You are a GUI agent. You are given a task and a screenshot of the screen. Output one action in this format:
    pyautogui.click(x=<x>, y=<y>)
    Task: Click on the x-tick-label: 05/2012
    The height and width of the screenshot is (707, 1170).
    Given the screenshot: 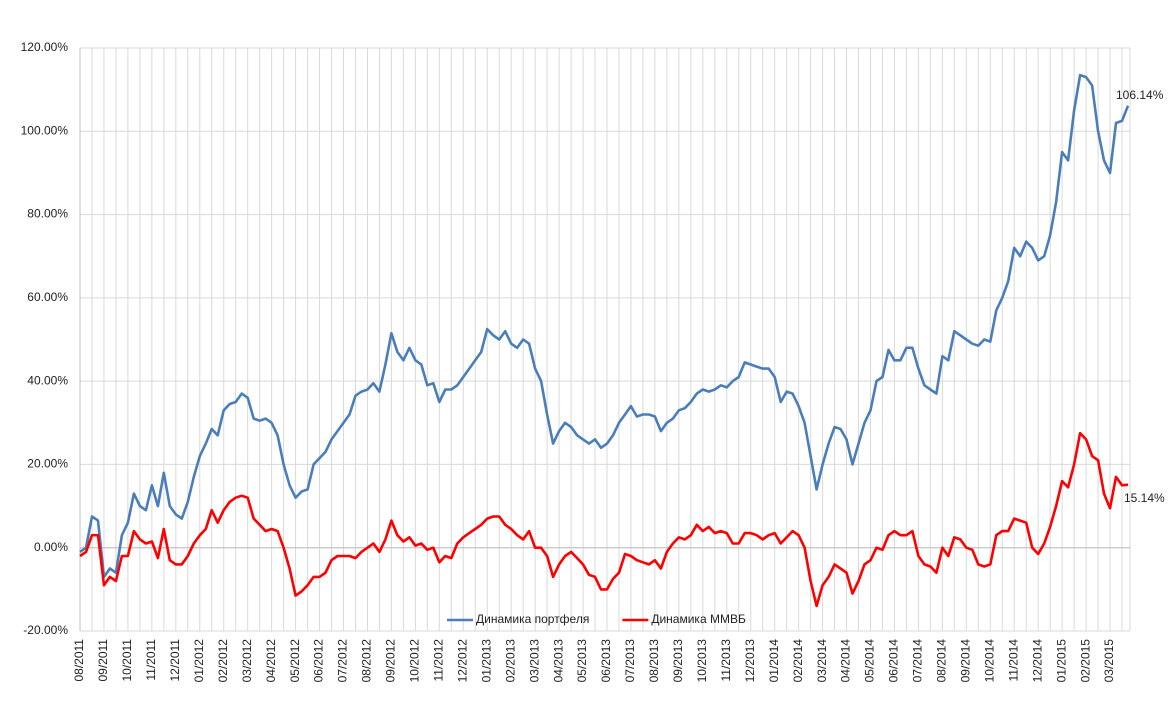 What is the action you would take?
    pyautogui.click(x=295, y=661)
    